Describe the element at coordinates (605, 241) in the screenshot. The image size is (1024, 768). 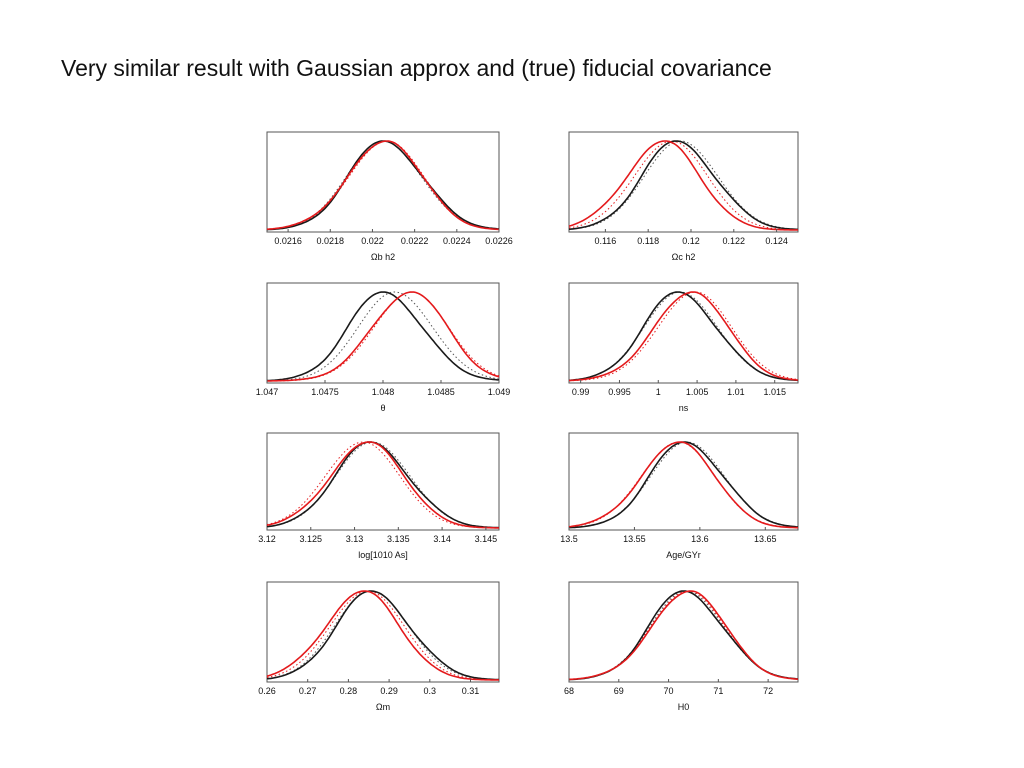
I see `x-tick-label: 0.116` at that location.